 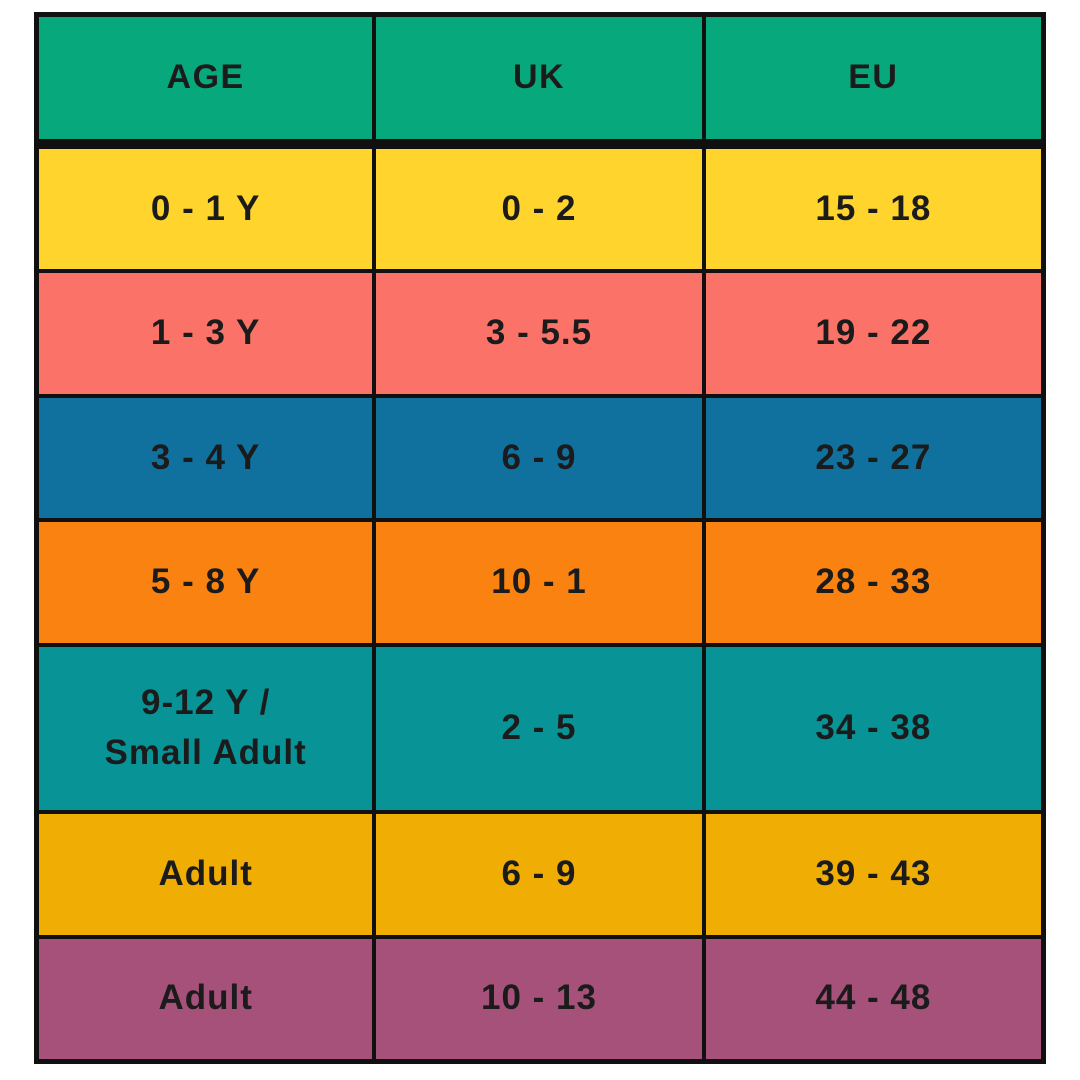 I want to click on table-row: 1 - 3 Y 3 - 5.5 19 - 22, so click(x=540, y=333).